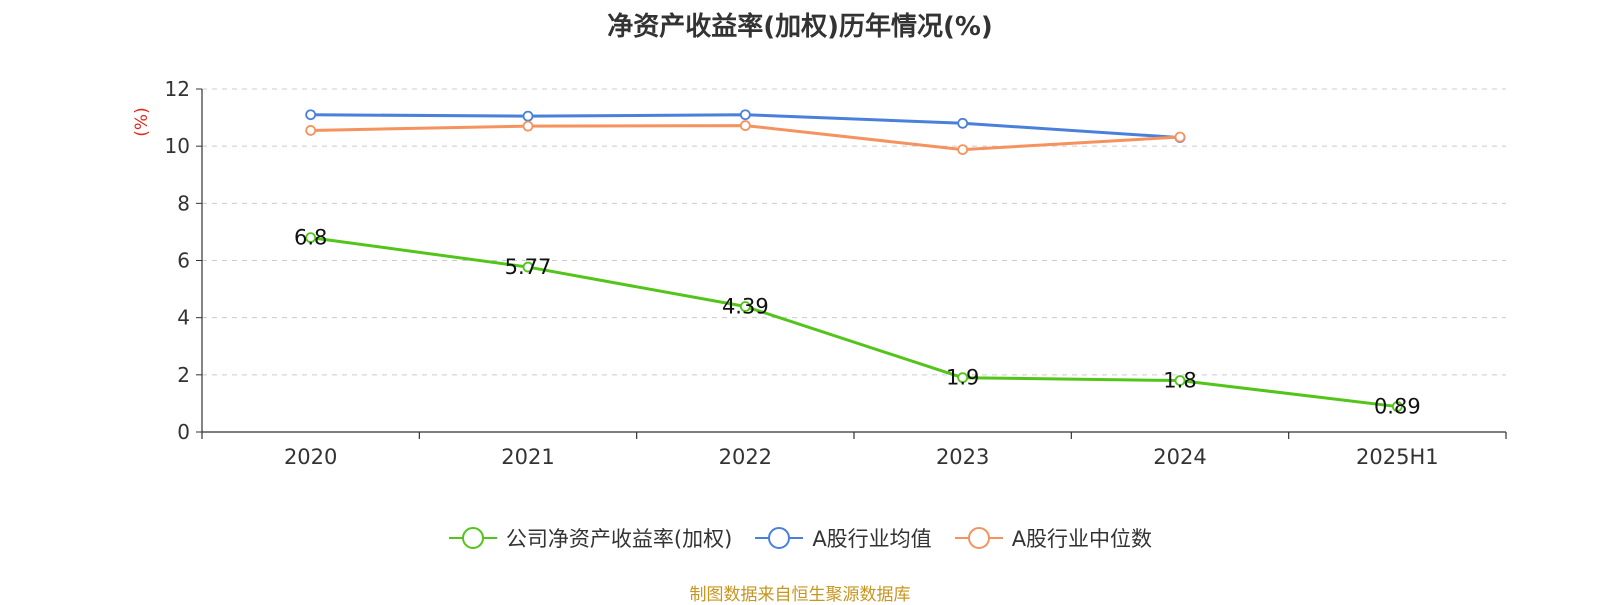 The image size is (1600, 605). What do you see at coordinates (1082, 539) in the screenshot?
I see `legend-label: A股行业中位数` at bounding box center [1082, 539].